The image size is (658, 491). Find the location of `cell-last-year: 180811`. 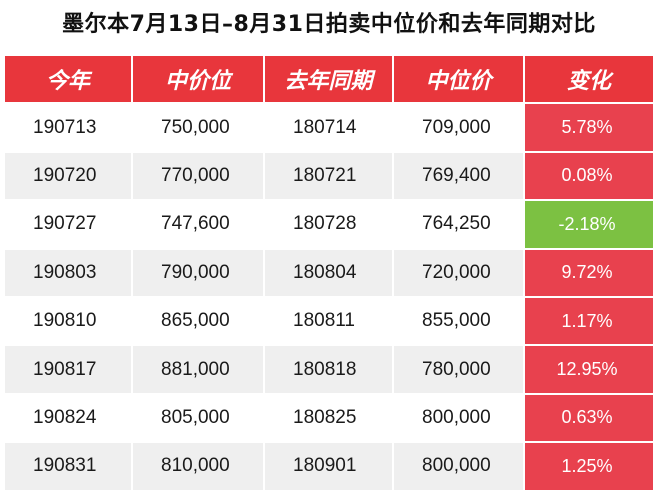

cell-last-year: 180811 is located at coordinates (328, 321).